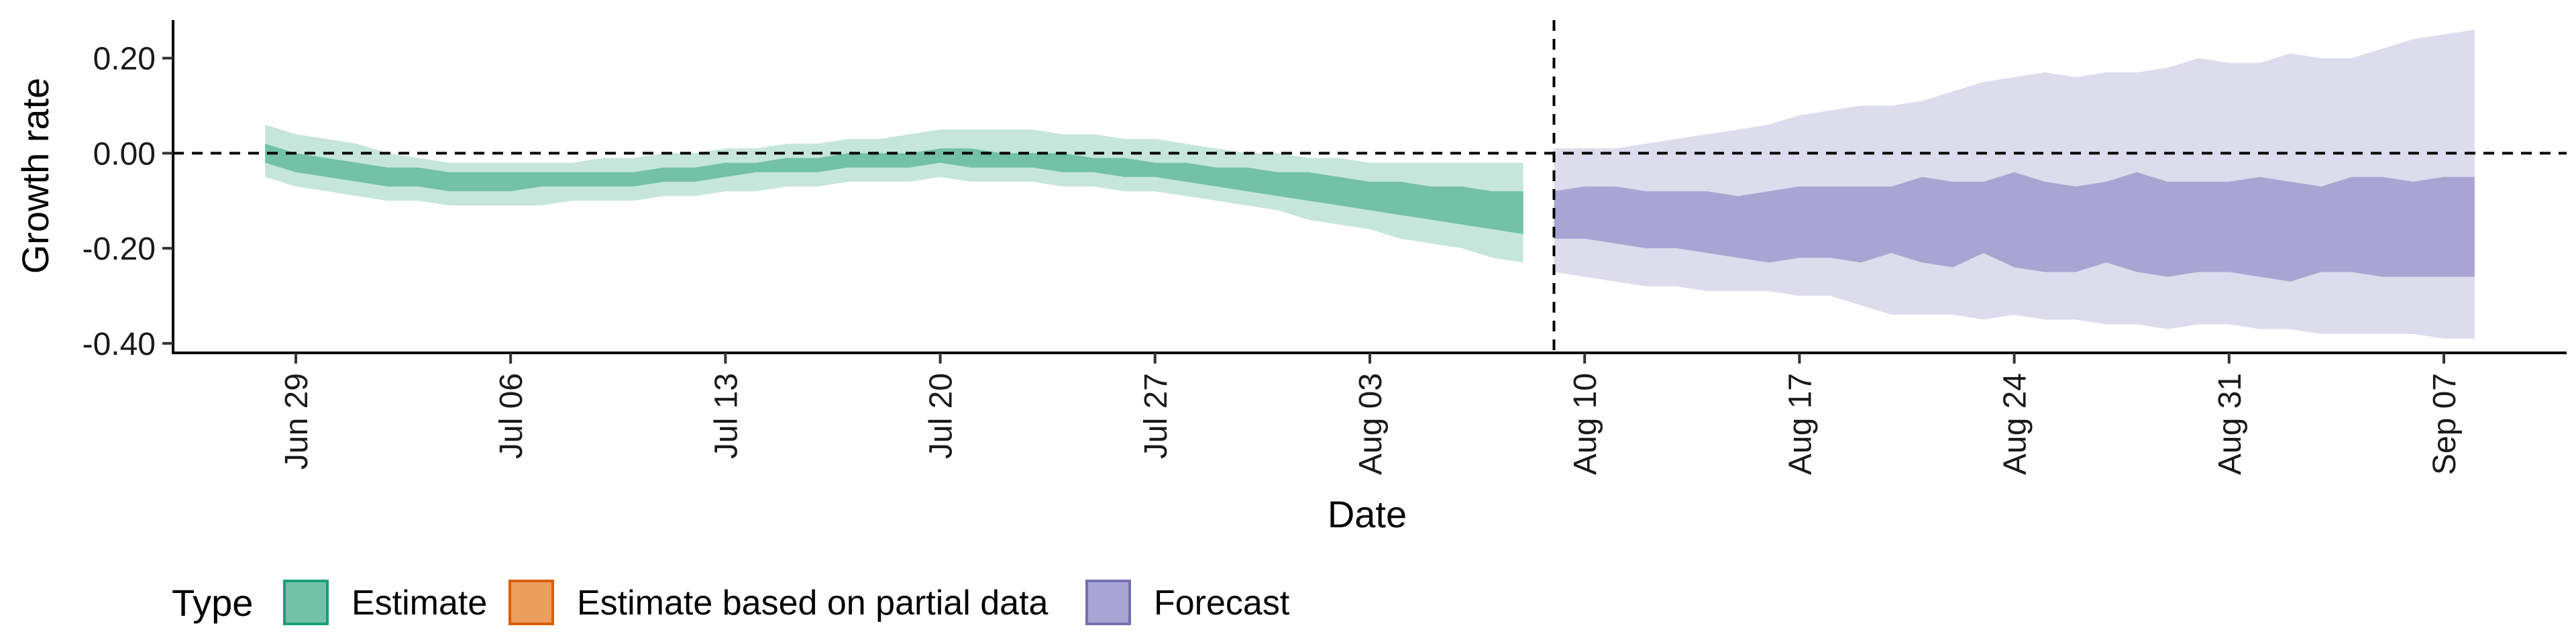 The width and height of the screenshot is (2576, 644). What do you see at coordinates (419, 603) in the screenshot?
I see `legend-label-estimate: Estimate` at bounding box center [419, 603].